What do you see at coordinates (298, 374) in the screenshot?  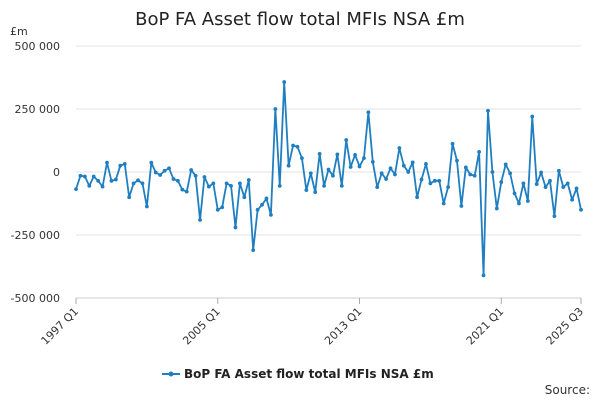 I see `legend: BoP FA Asset flow total MFIs NSA £m` at bounding box center [298, 374].